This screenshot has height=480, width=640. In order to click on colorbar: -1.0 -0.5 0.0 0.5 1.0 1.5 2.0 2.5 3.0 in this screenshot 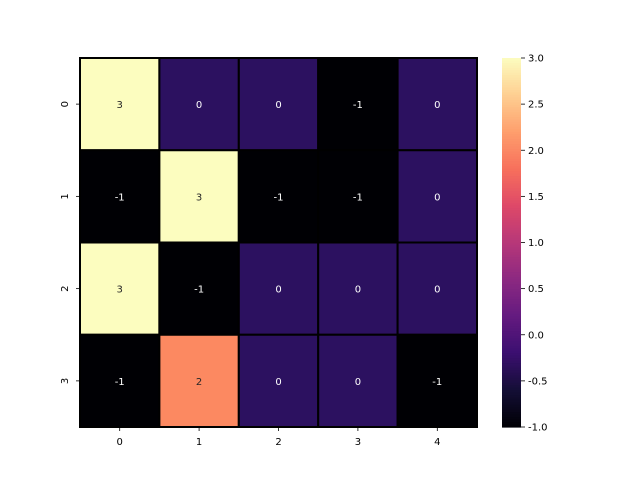, I will do `click(525, 244)`.